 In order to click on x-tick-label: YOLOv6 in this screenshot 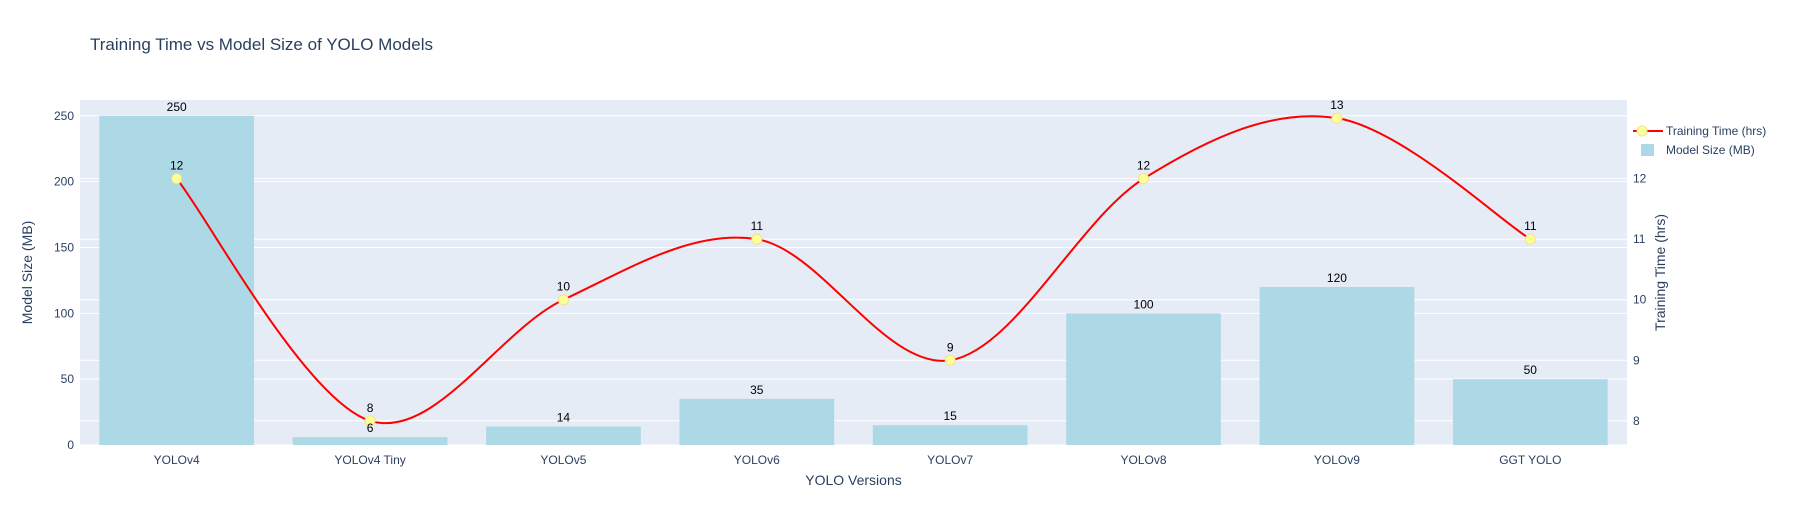, I will do `click(757, 460)`.